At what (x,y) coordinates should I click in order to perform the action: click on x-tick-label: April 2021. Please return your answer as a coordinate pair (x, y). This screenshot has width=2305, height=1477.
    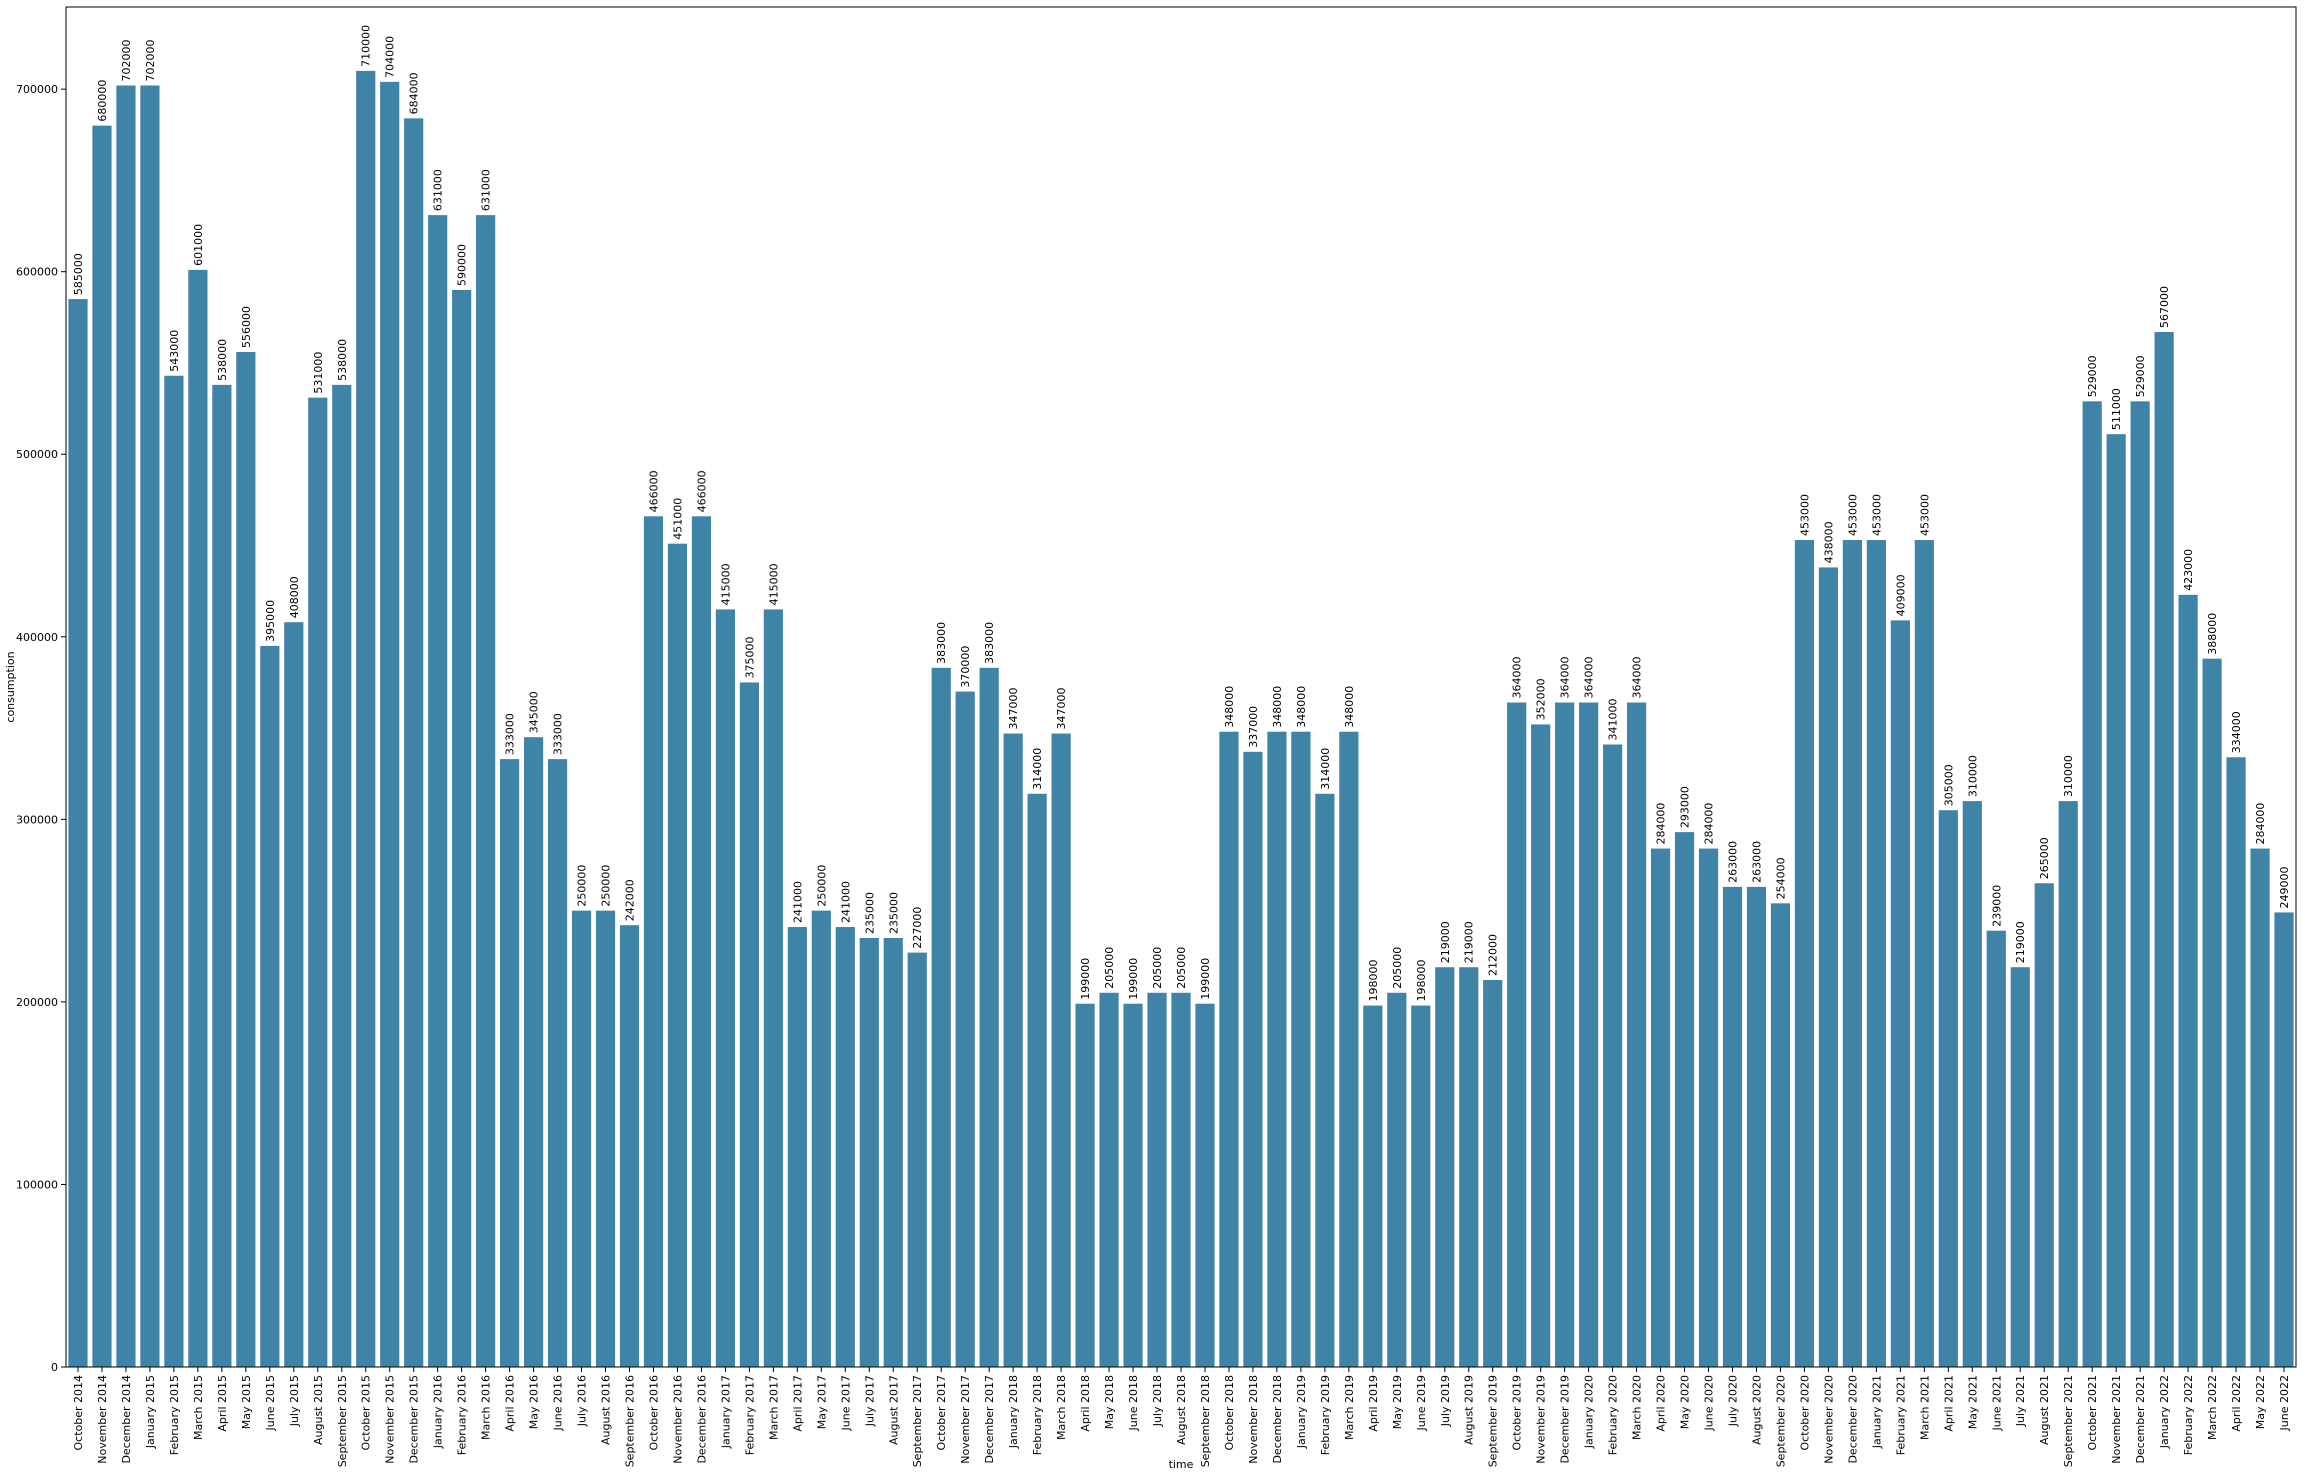
    Looking at the image, I should click on (1948, 1403).